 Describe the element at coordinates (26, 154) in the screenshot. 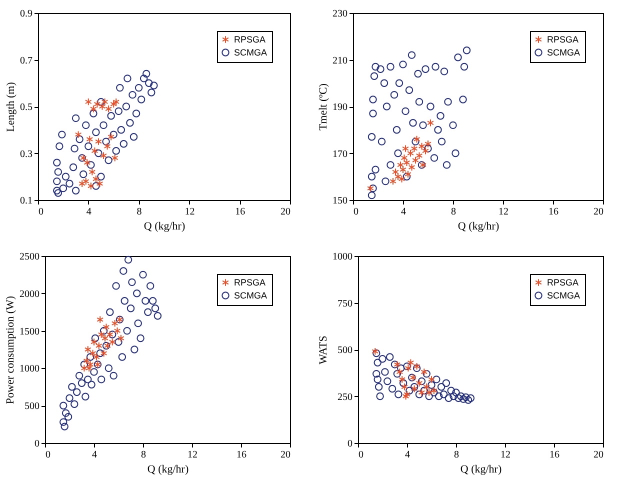

I see `y-tick-label: 0.3` at that location.